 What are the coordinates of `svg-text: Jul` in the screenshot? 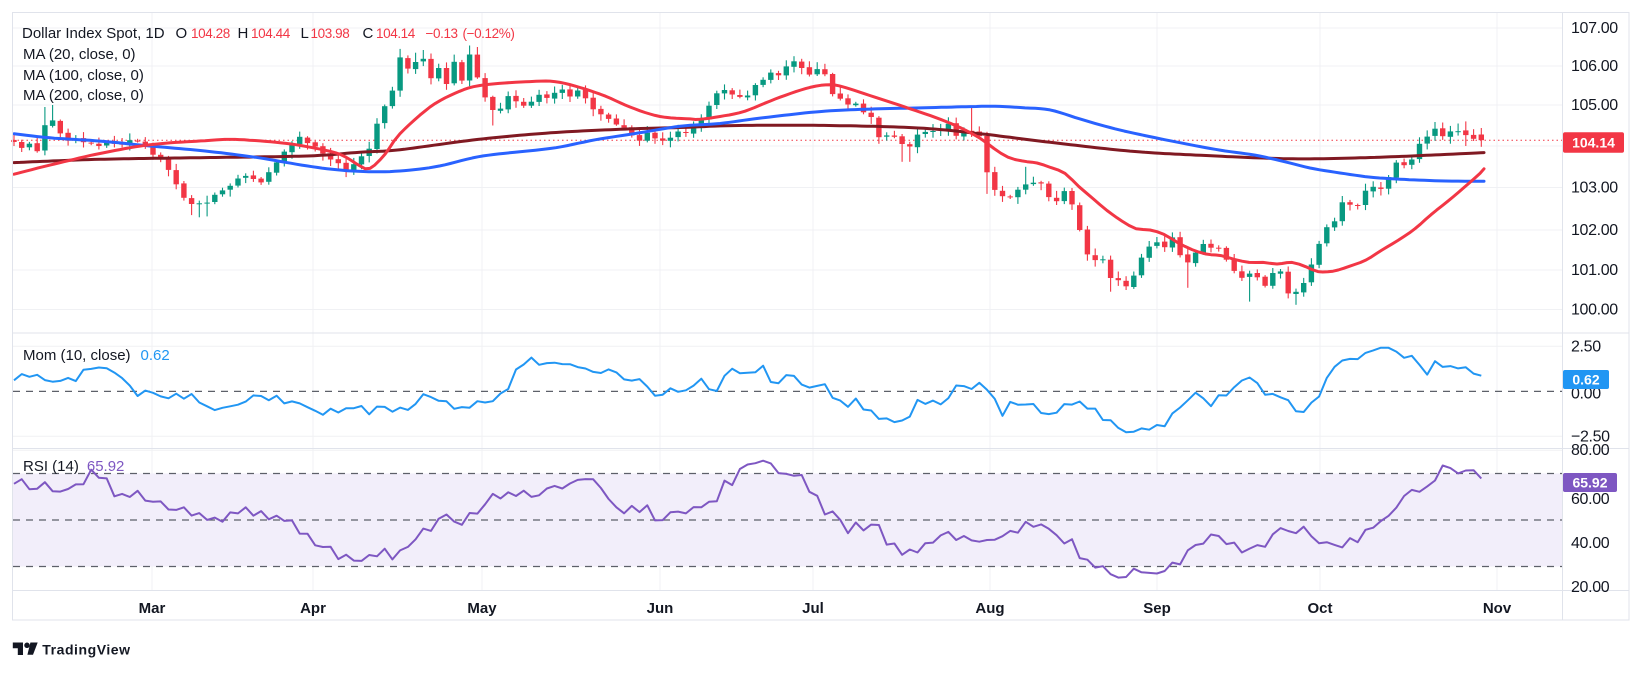 It's located at (813, 608).